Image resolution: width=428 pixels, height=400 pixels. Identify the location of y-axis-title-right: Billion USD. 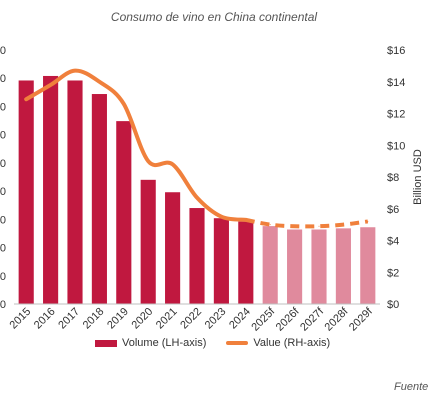
(418, 177).